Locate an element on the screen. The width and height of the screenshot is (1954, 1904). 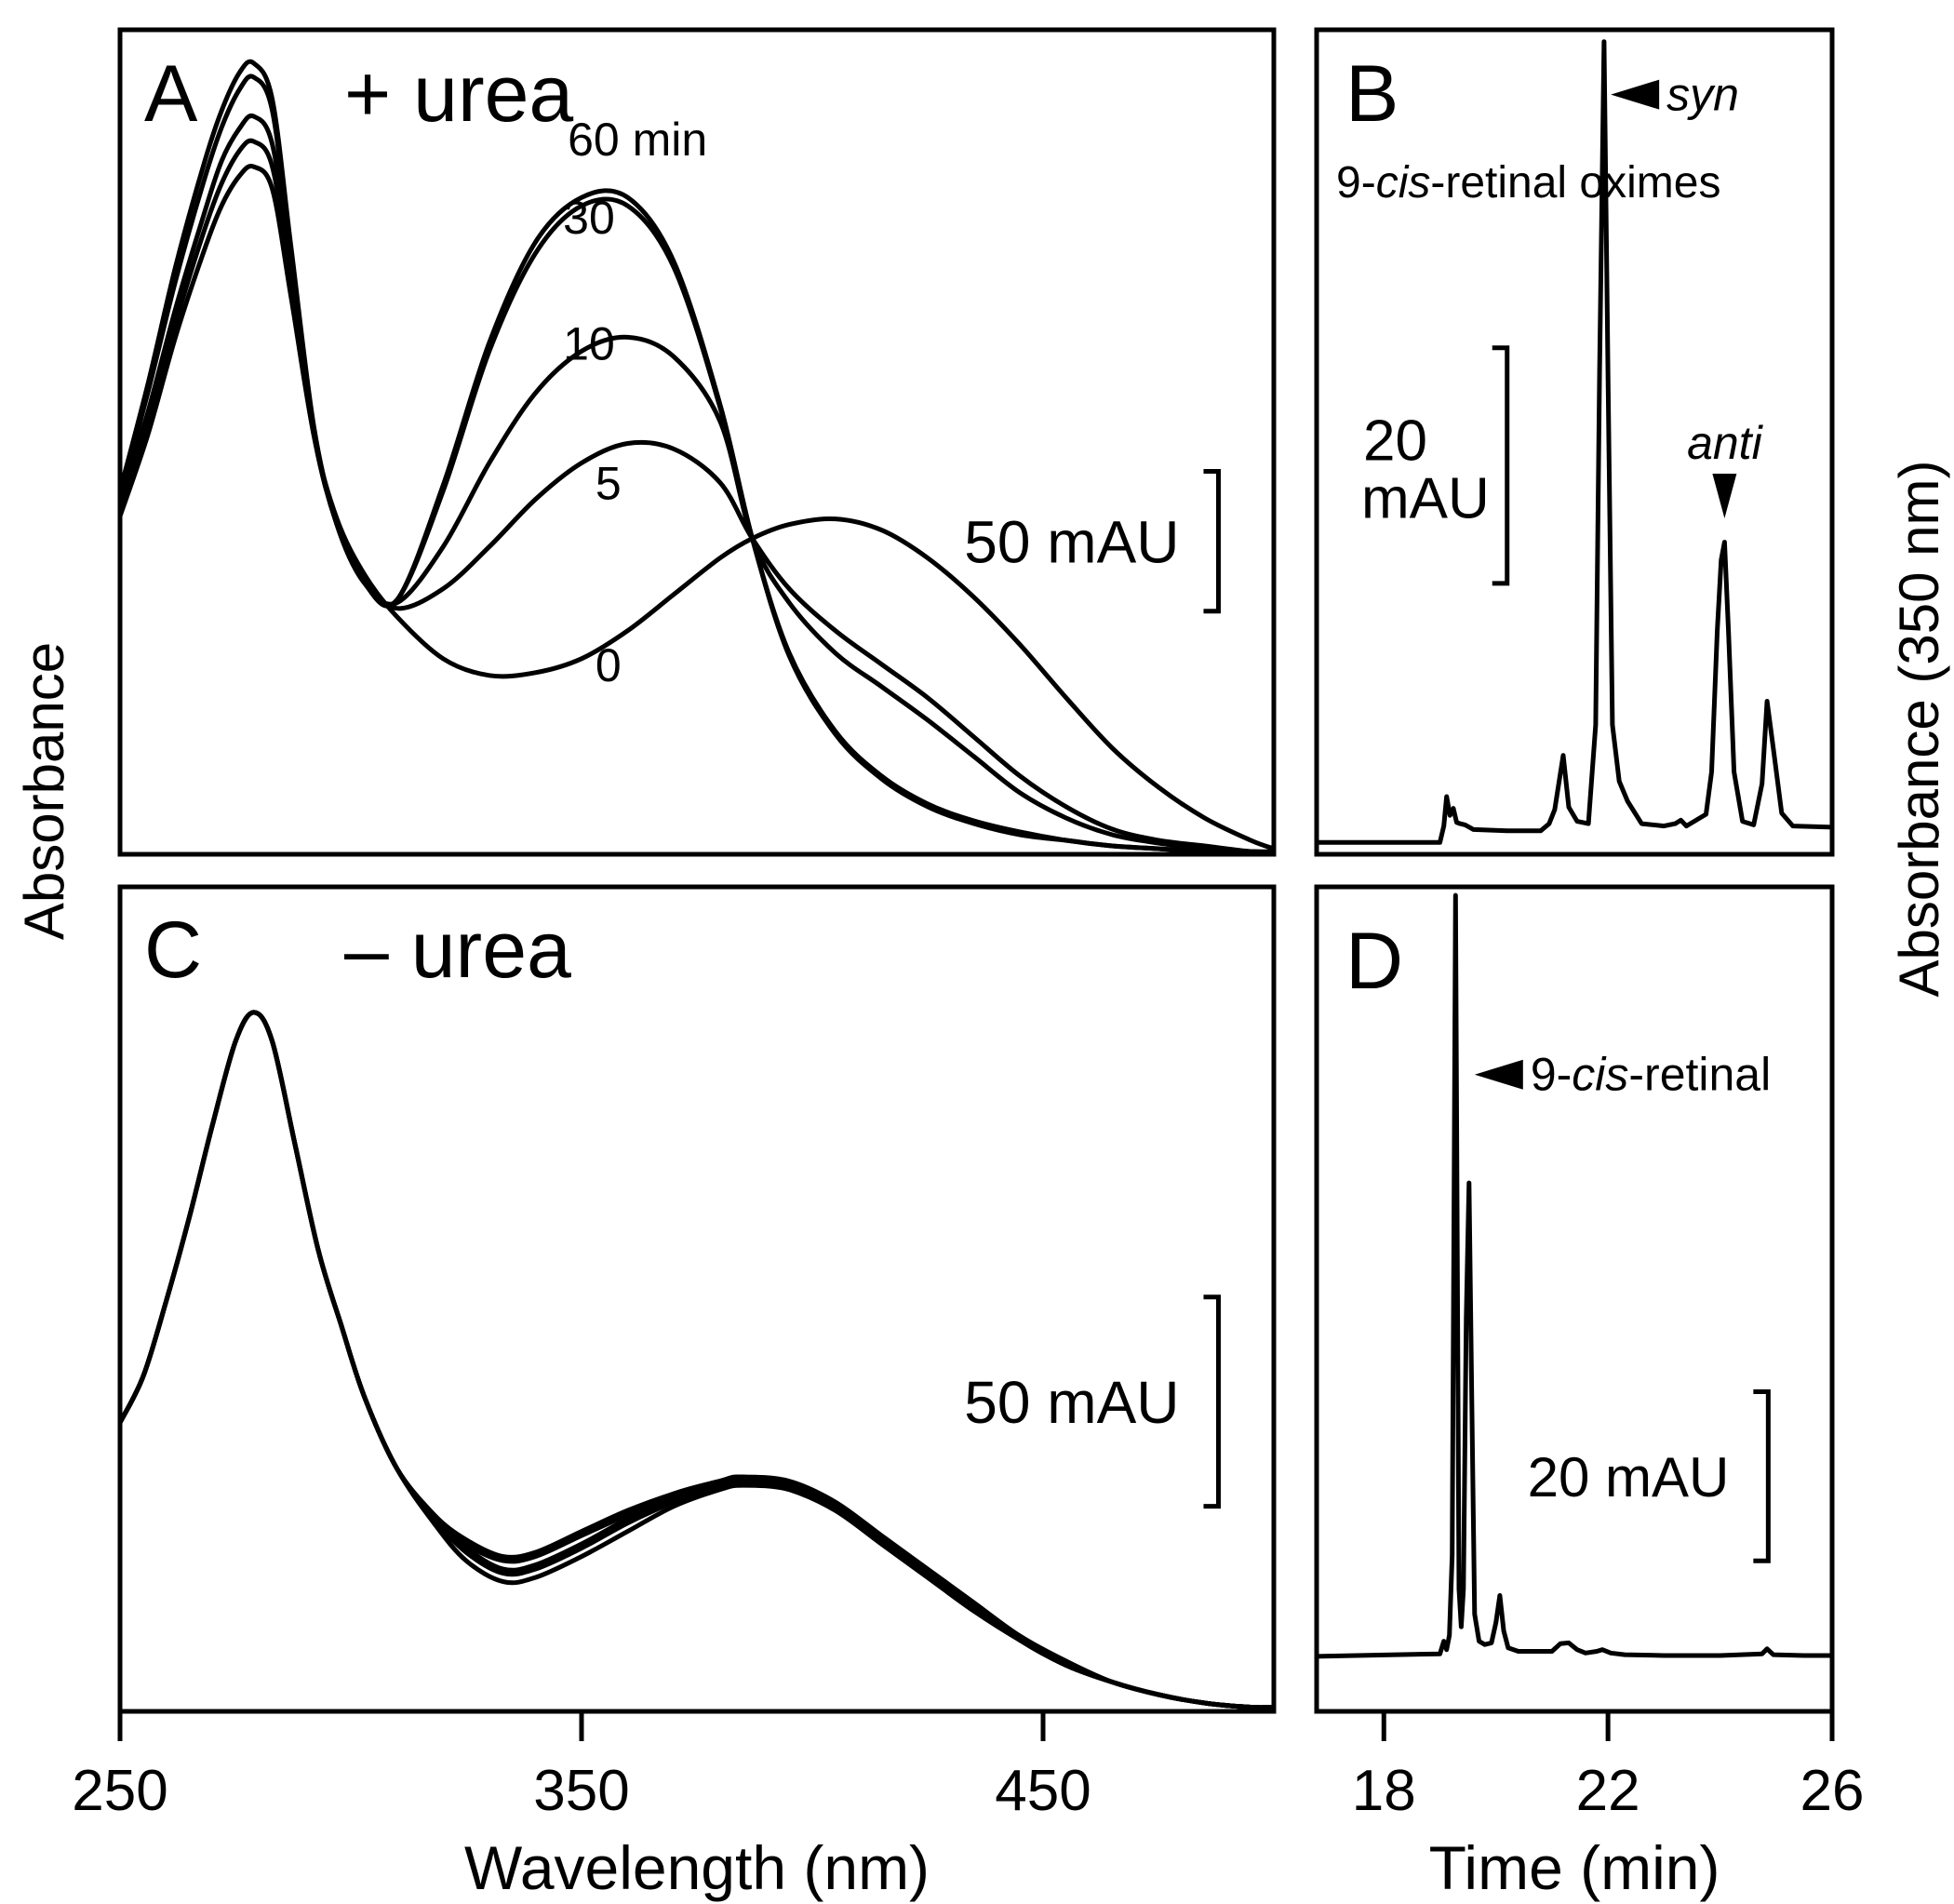
scale-bar-d is located at coordinates (1762, 1476).